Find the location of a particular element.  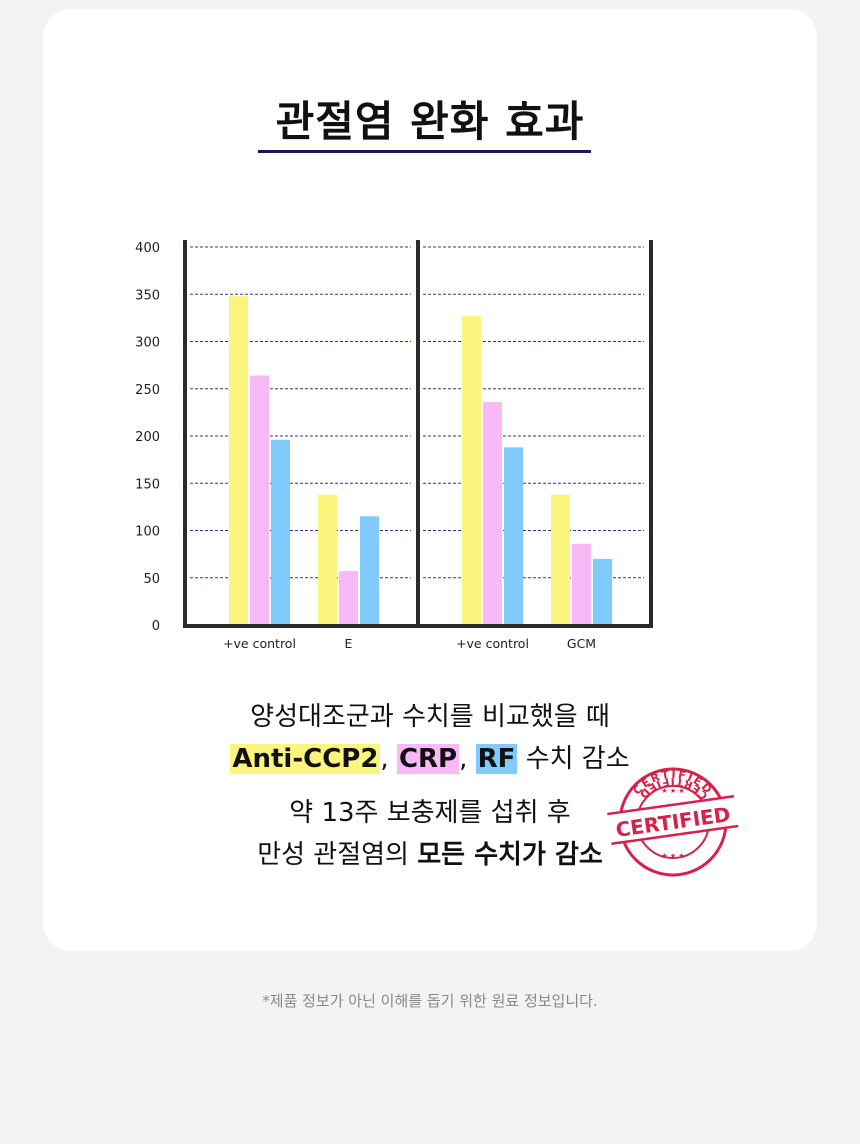

description-line-1: 양성대조군과 수치를 비교했을 때 is located at coordinates (430, 717).